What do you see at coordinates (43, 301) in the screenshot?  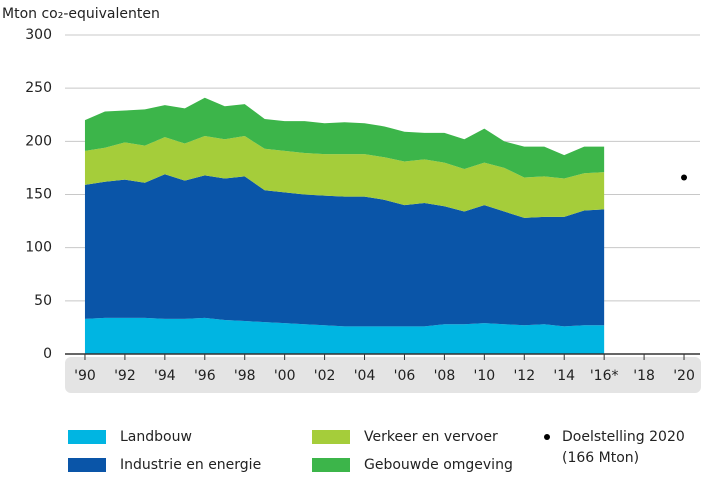 I see `y-tick-label: 50` at bounding box center [43, 301].